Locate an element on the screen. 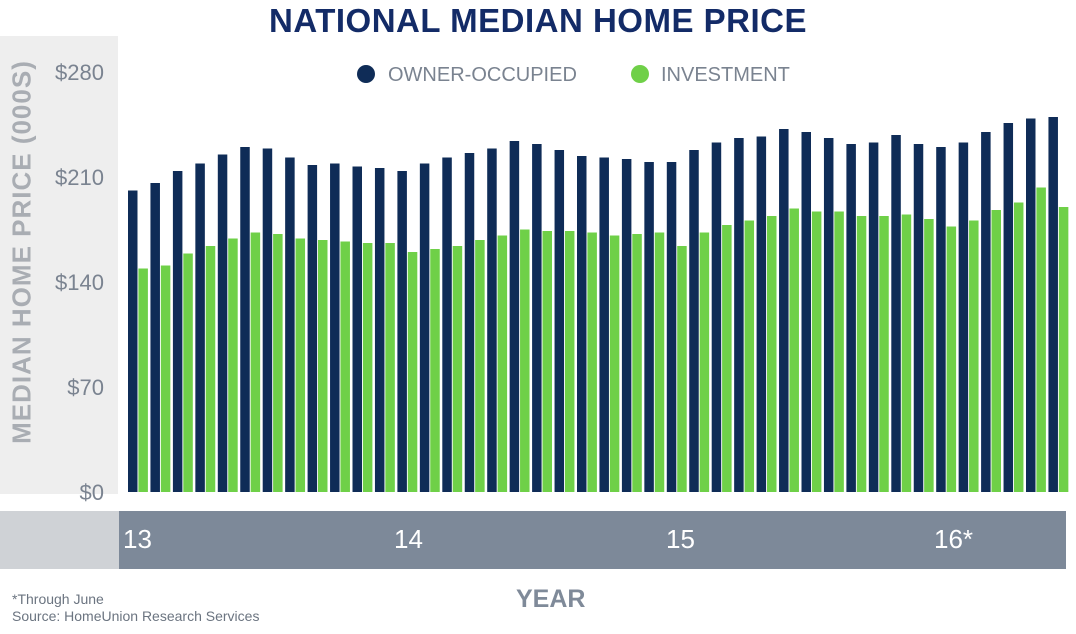 The width and height of the screenshot is (1076, 634). y-tick-label: $70 is located at coordinates (85, 387).